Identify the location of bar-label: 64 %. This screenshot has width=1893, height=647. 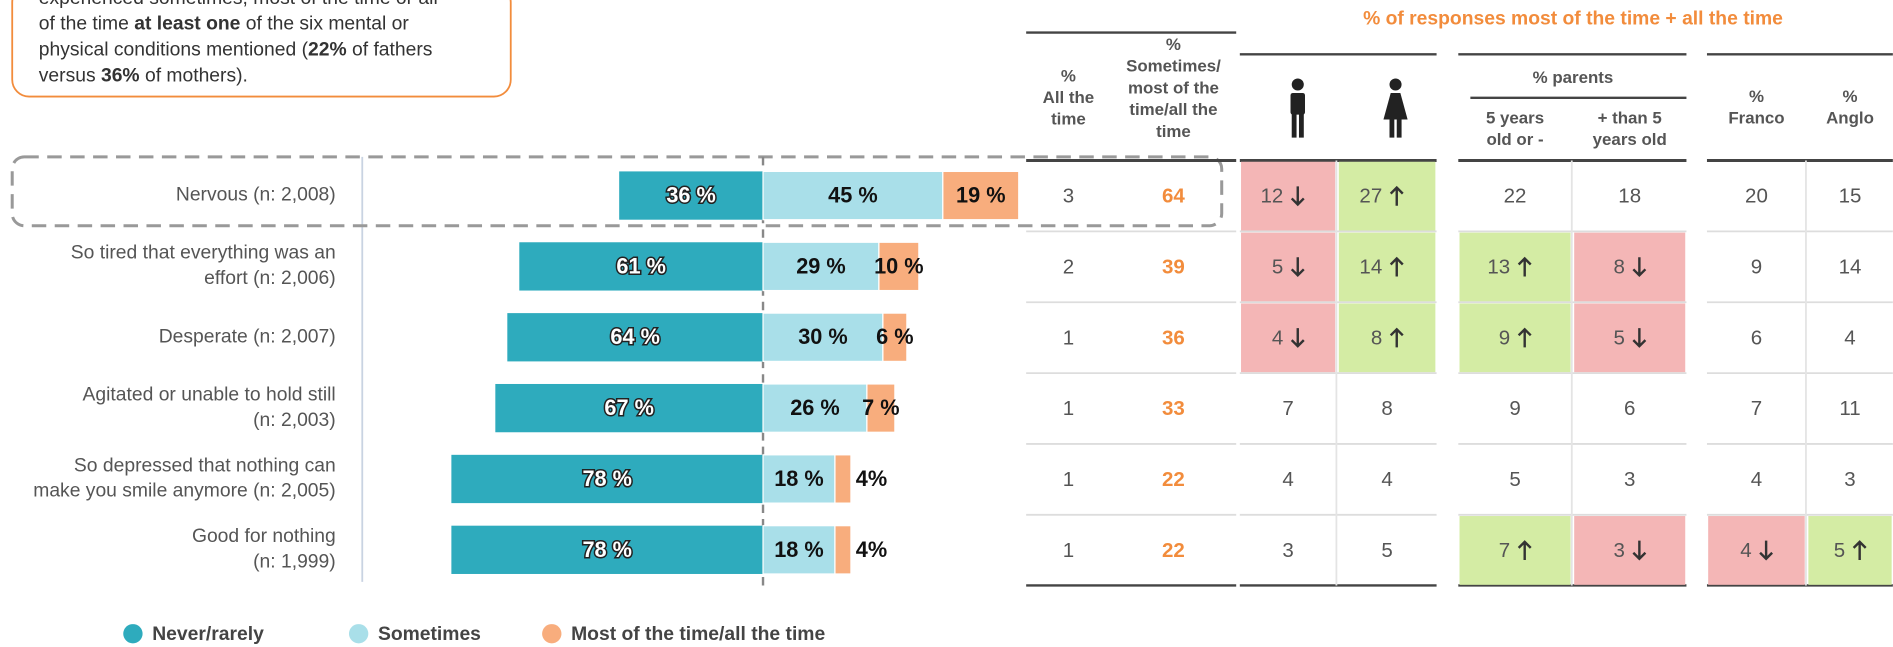
(635, 336).